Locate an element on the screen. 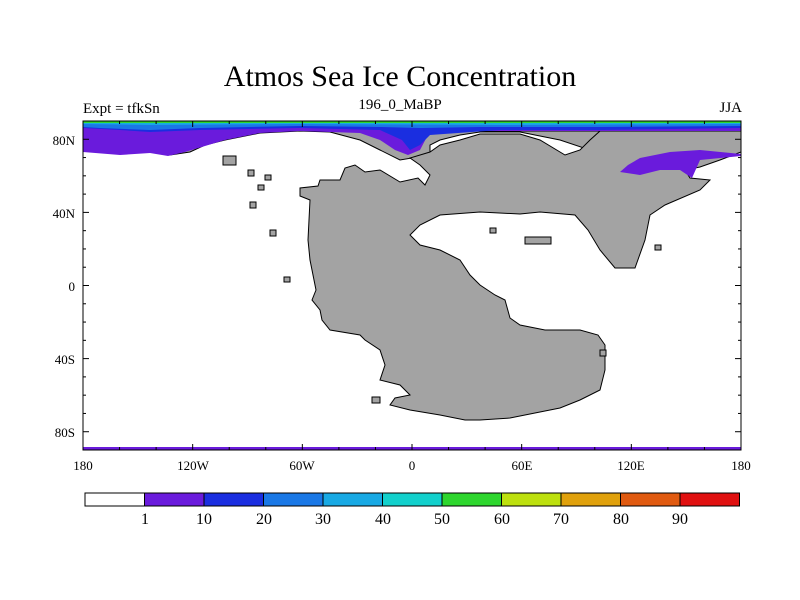  x-tick-label: 0 is located at coordinates (412, 465).